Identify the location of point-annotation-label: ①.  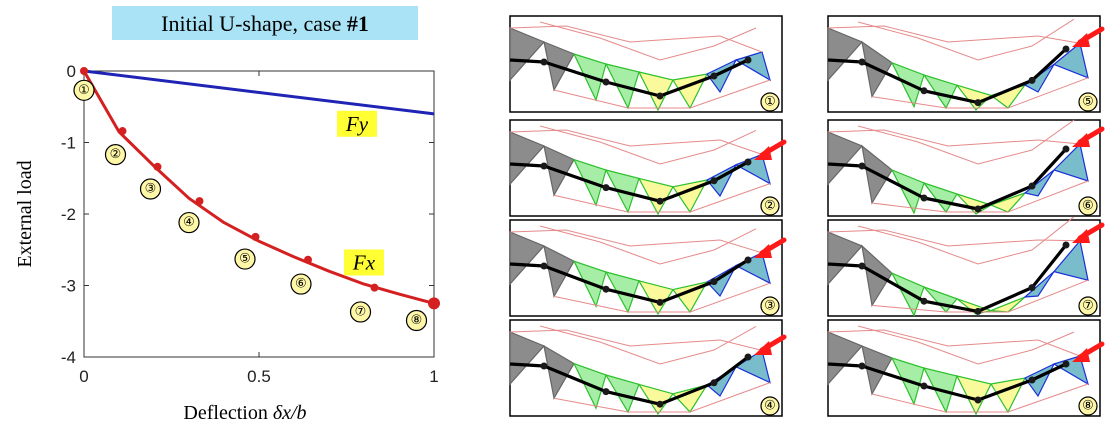
(84, 90).